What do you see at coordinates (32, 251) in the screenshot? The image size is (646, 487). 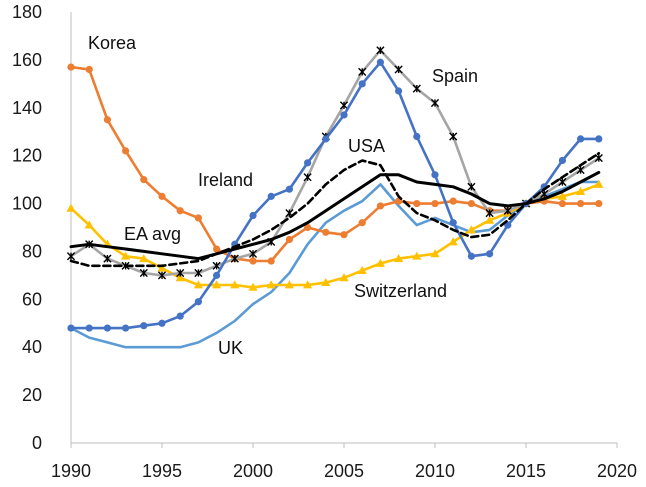 I see `y-tick-label: 80` at bounding box center [32, 251].